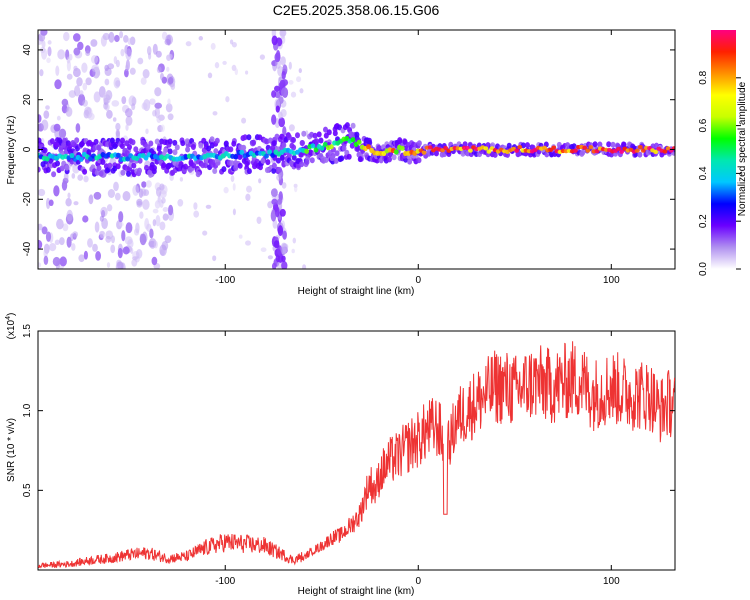  What do you see at coordinates (723, 149) in the screenshot?
I see `colorbar-gradient` at bounding box center [723, 149].